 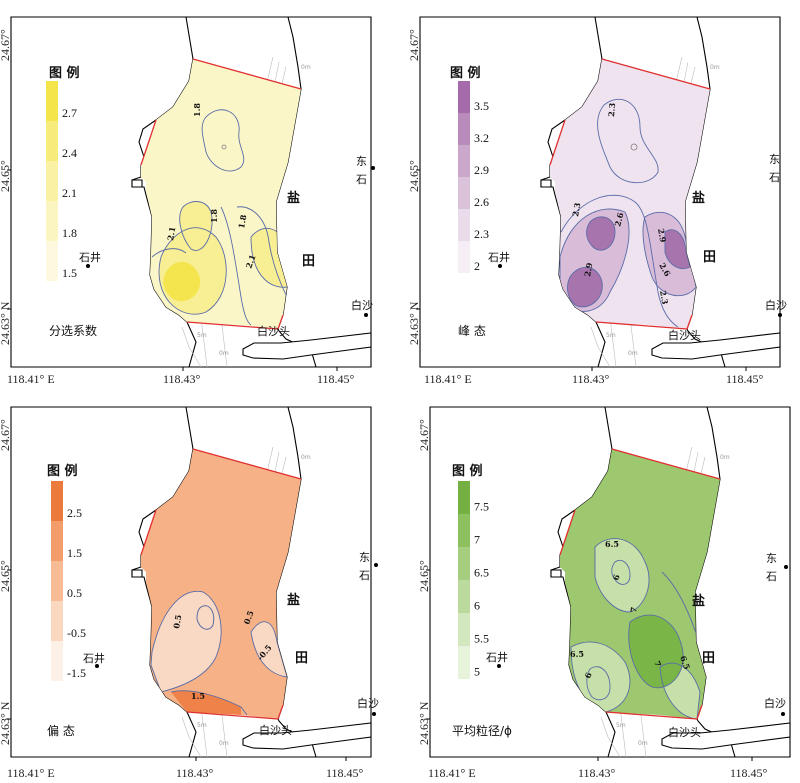 I want to click on legend-value: 0.5, so click(x=74, y=593).